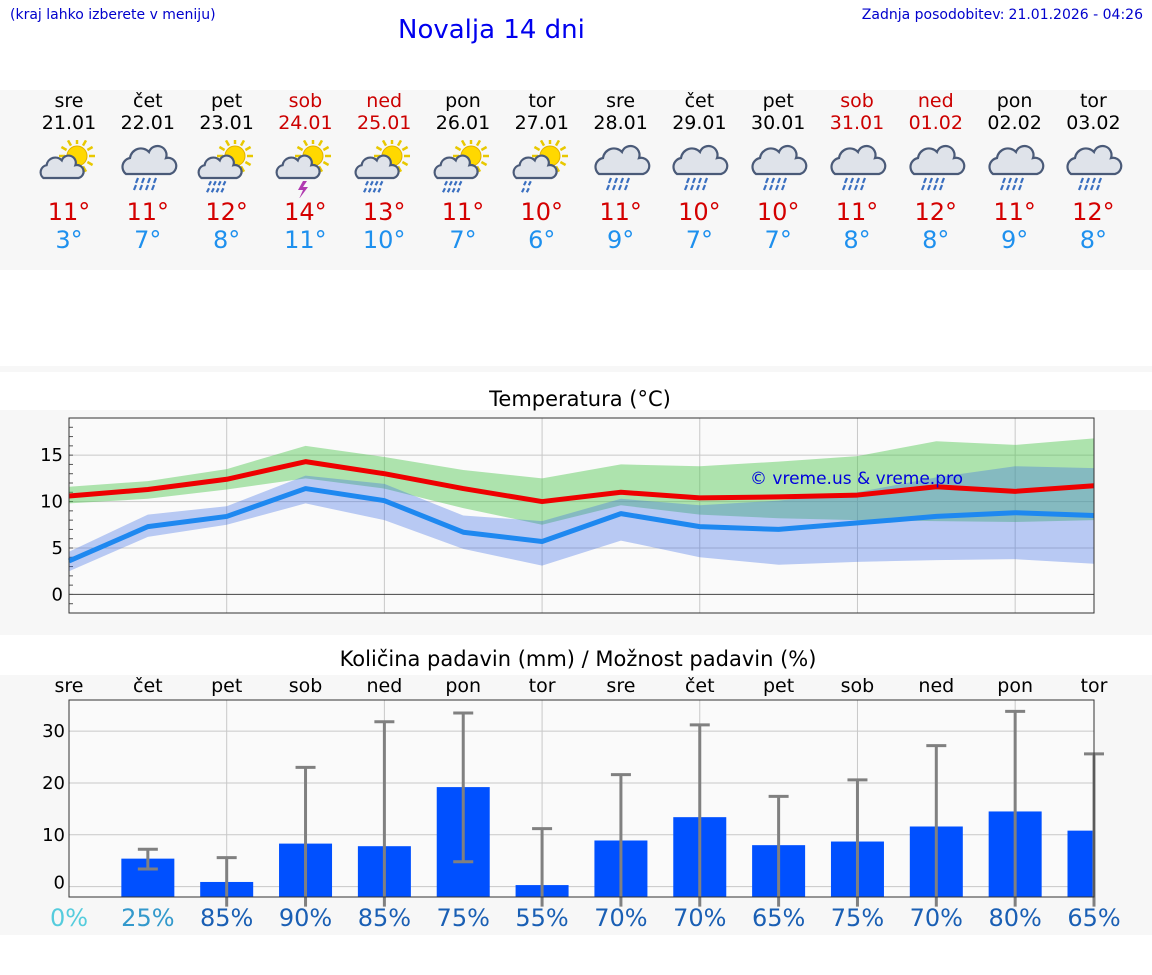 Image resolution: width=1152 pixels, height=975 pixels. I want to click on day-name: pet, so click(778, 101).